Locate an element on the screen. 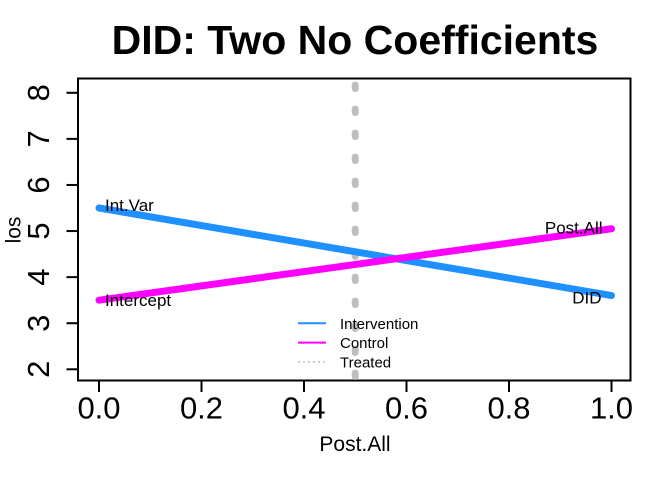 This screenshot has height=480, width=672. x-tick-label: 0.8 is located at coordinates (508, 408).